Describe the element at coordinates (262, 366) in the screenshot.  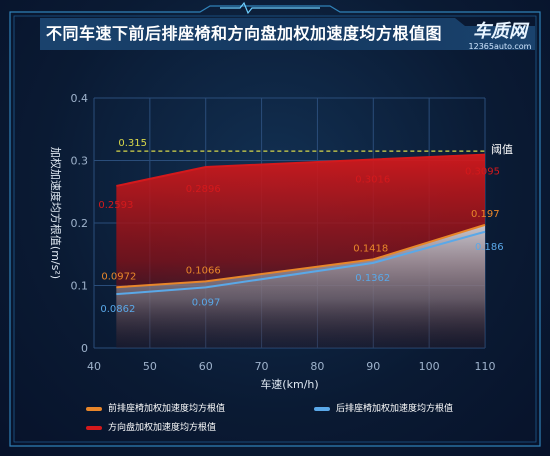
I see `x-tick-label: 70` at that location.